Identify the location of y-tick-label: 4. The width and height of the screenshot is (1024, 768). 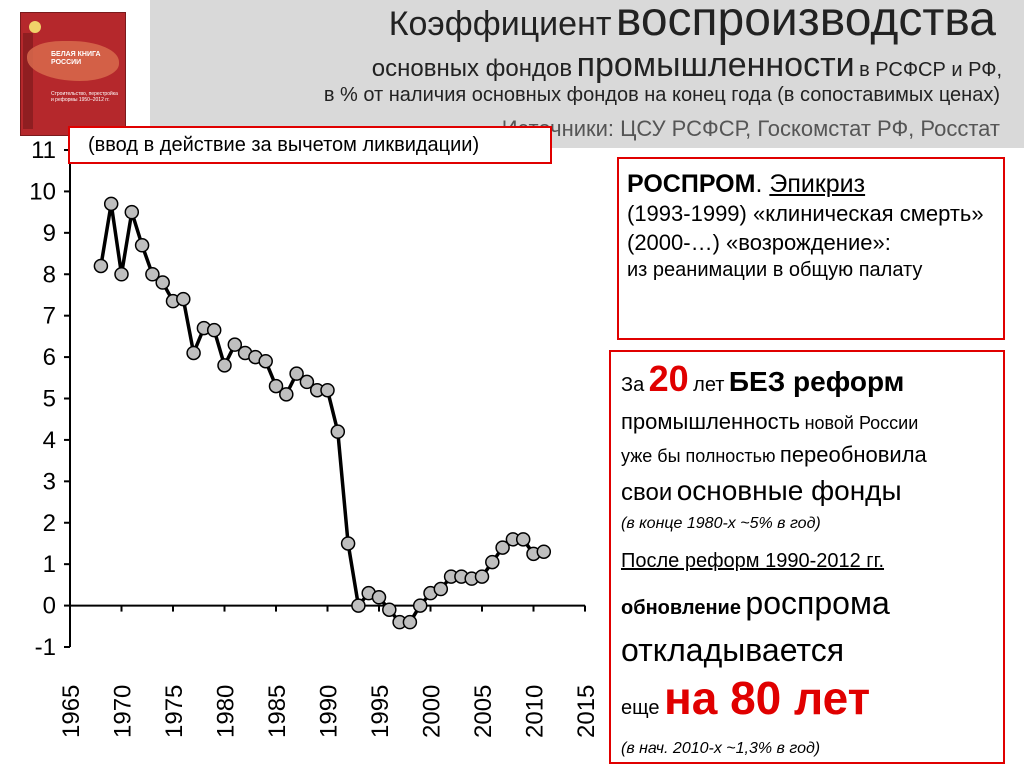
(49, 440).